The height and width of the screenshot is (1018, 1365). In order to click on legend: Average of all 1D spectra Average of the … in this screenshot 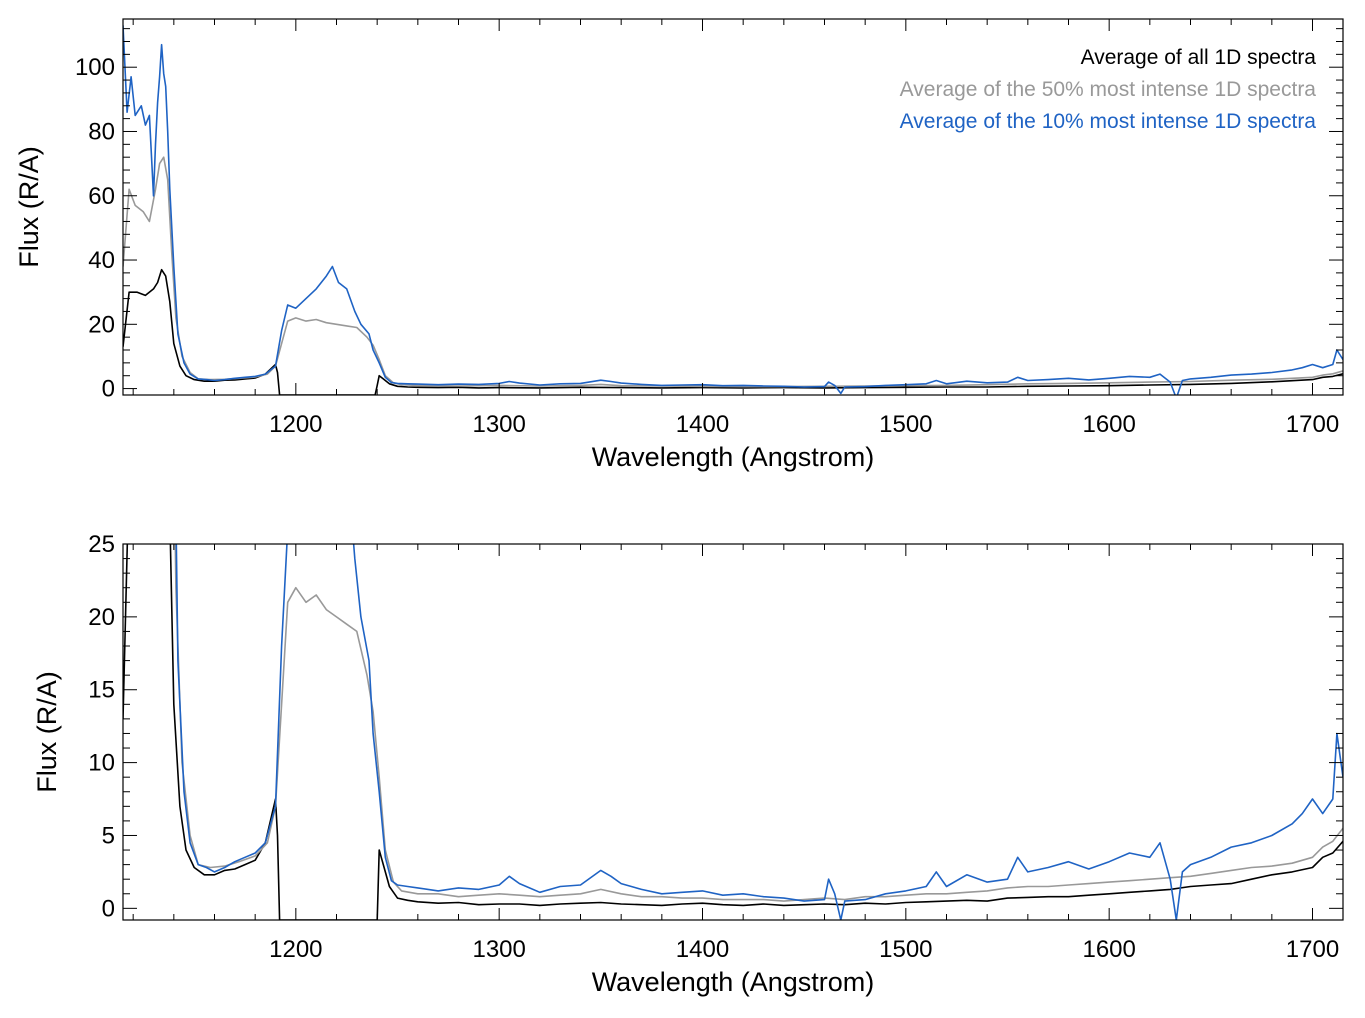, I will do `click(1108, 89)`.